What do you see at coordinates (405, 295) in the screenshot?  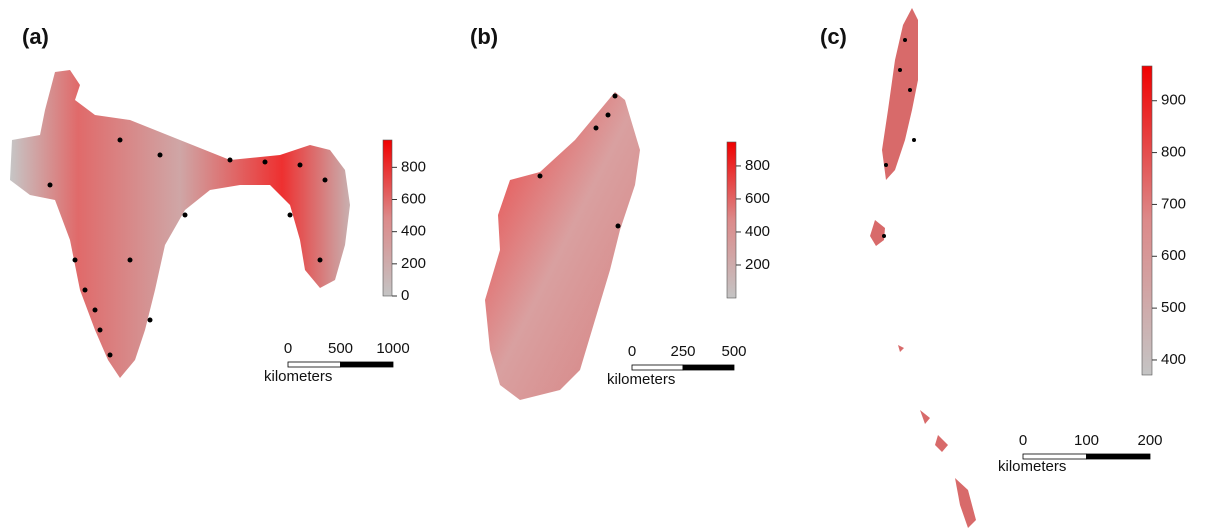 I see `colorbar-tick-label: 0` at bounding box center [405, 295].